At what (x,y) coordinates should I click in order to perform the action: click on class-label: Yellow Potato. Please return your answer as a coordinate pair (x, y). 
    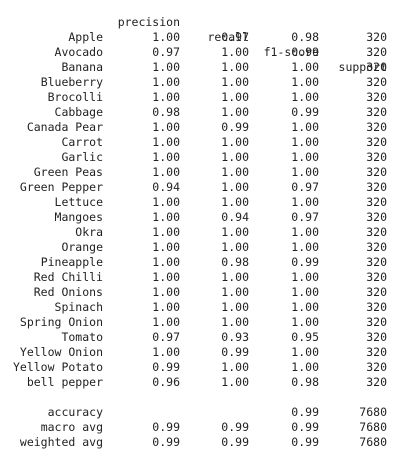
    Looking at the image, I should click on (57, 367).